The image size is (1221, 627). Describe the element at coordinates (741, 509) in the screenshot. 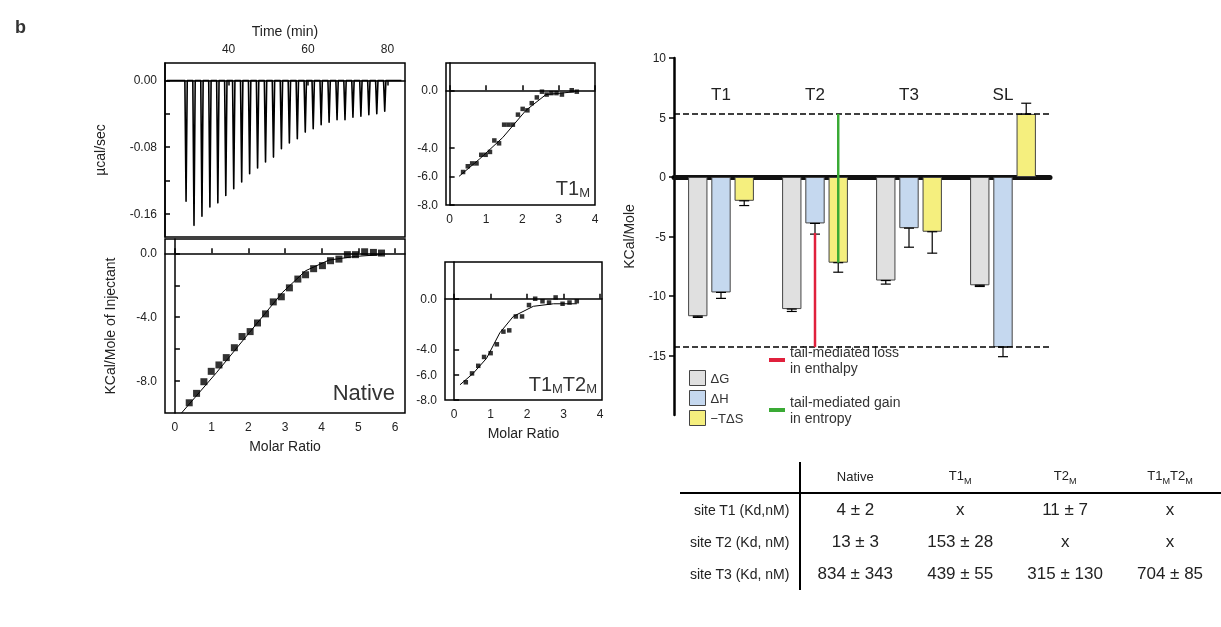

I see `category-label: site T1 (Kd,nM)` at that location.